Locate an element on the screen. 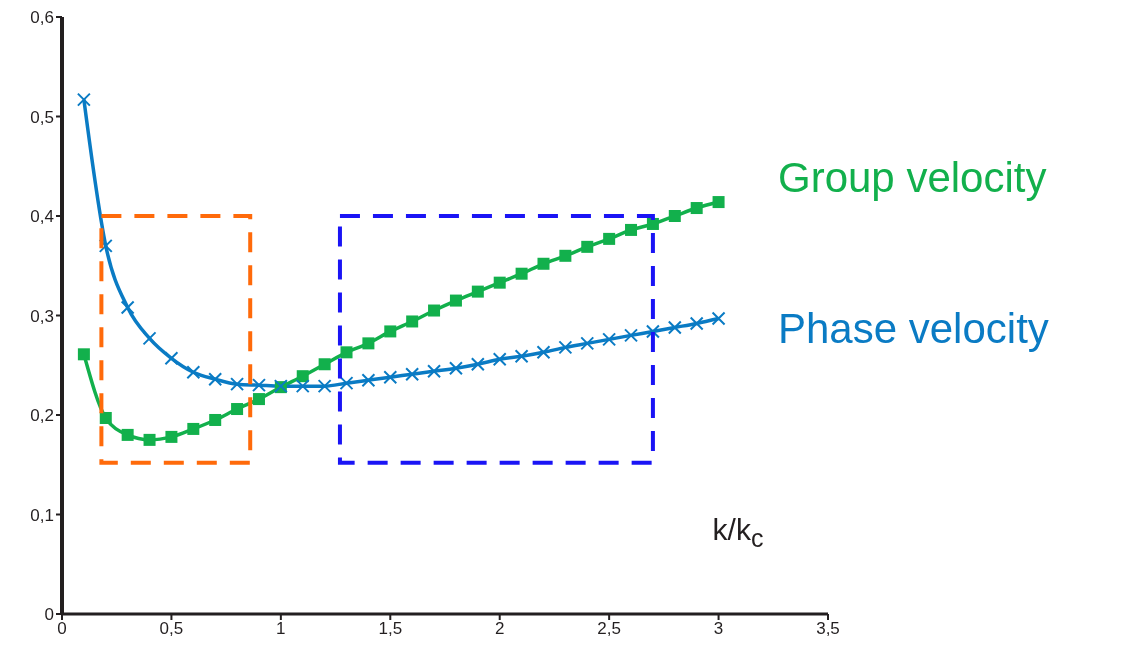  y-tick-label: 0,6 is located at coordinates (42, 18).